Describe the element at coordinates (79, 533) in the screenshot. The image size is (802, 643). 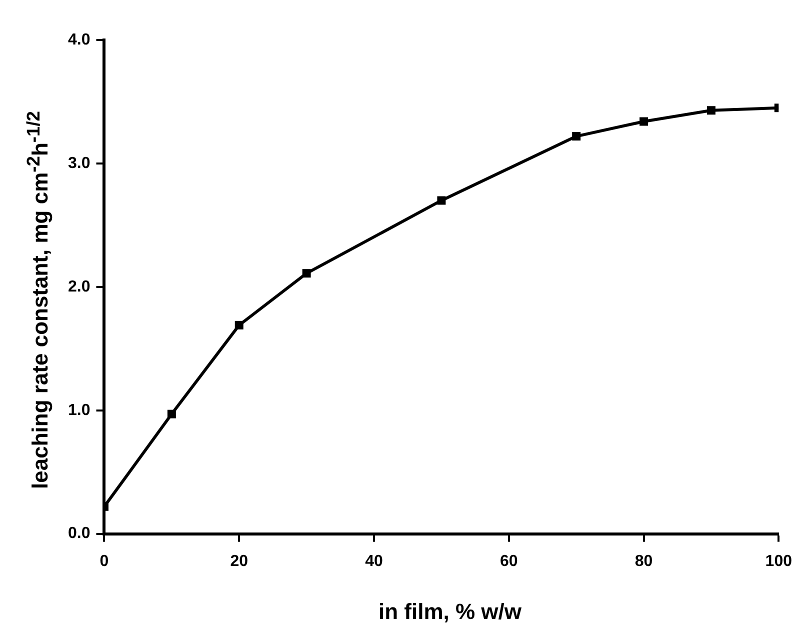
I see `y-tick-label: 0.0` at that location.